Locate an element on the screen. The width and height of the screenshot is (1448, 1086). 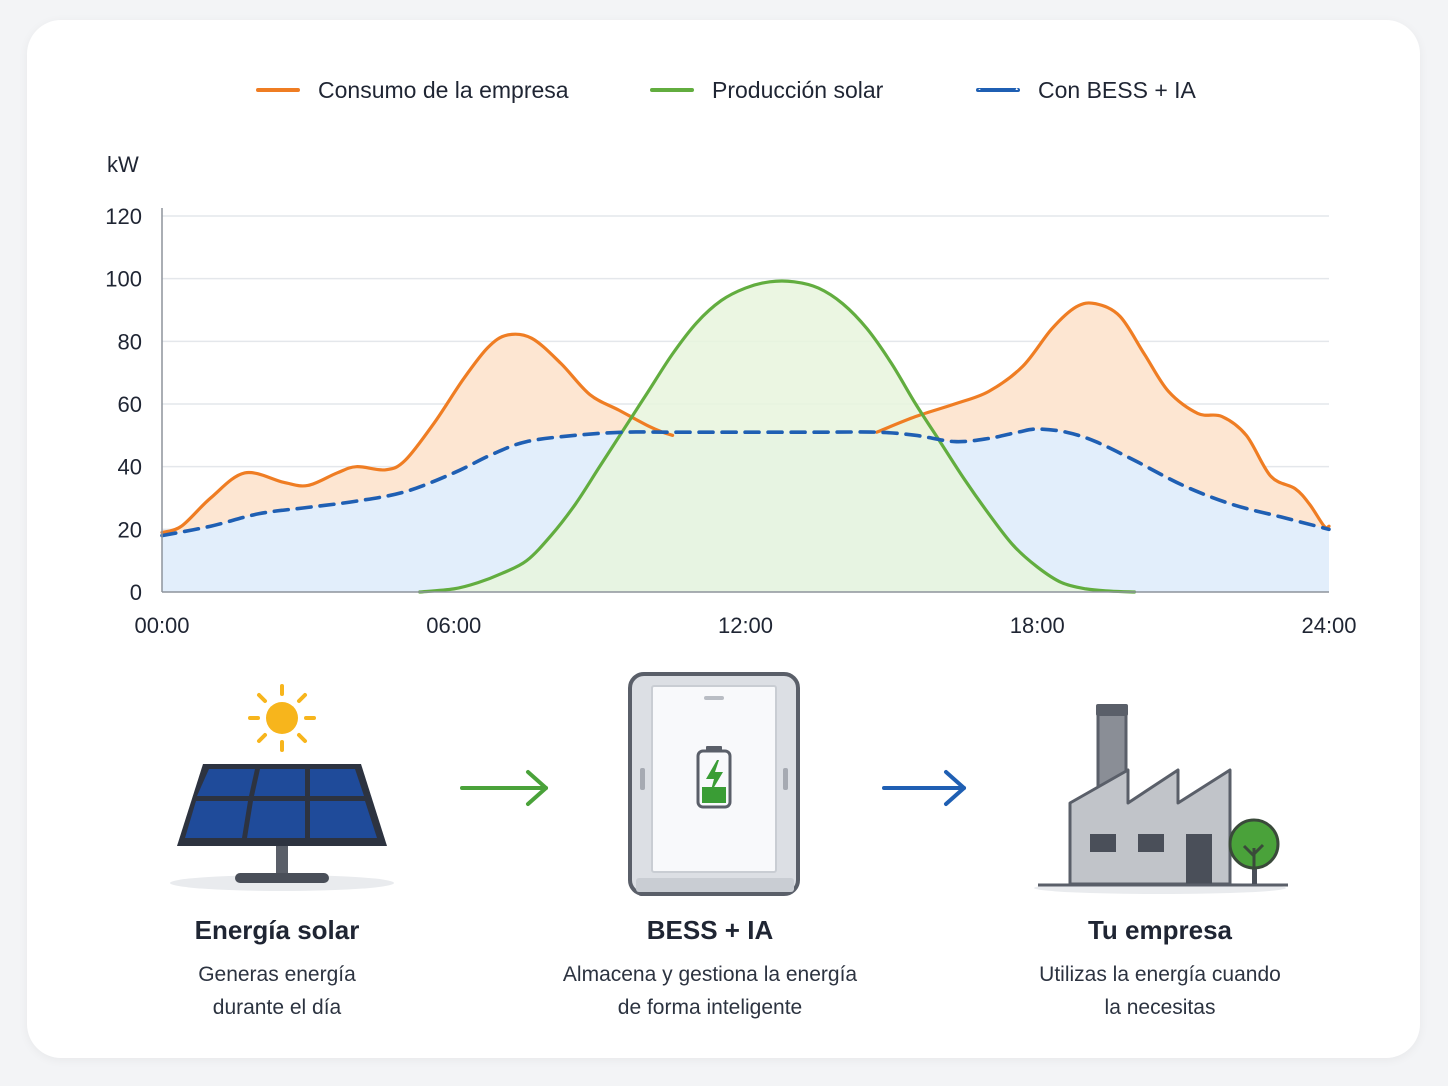
legend-item-bess: Con BESS + IA is located at coordinates (1086, 90).